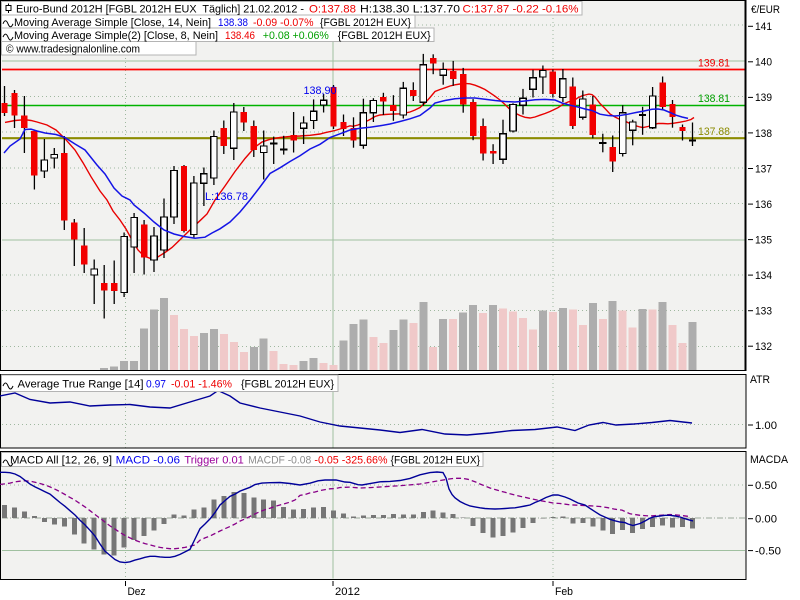  Describe the element at coordinates (283, 23) in the screenshot. I see `svg-text: -0.09 -0.07%` at that location.